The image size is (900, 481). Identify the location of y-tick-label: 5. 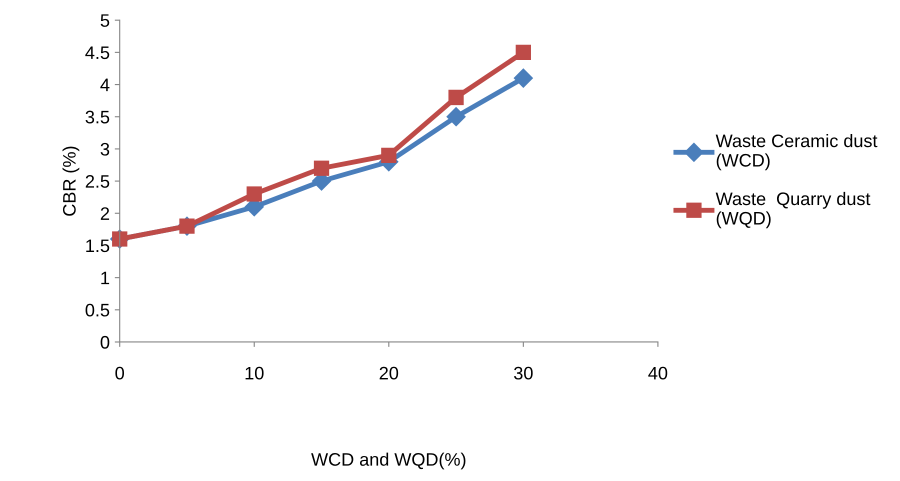
(105, 20).